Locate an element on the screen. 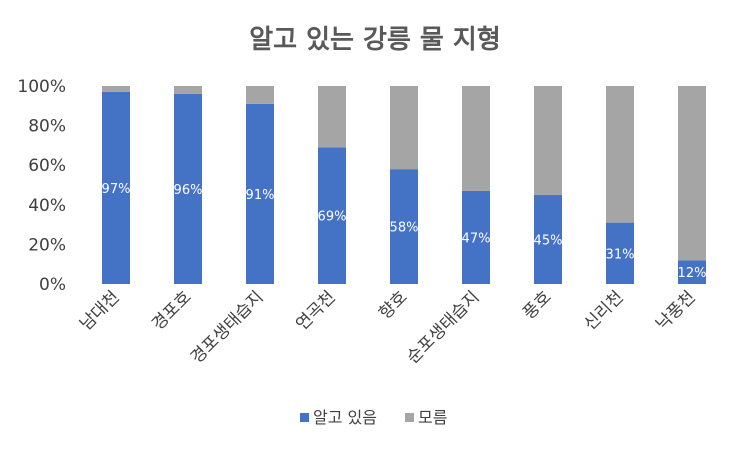  legend: 알고 있음 모름 is located at coordinates (373, 417).